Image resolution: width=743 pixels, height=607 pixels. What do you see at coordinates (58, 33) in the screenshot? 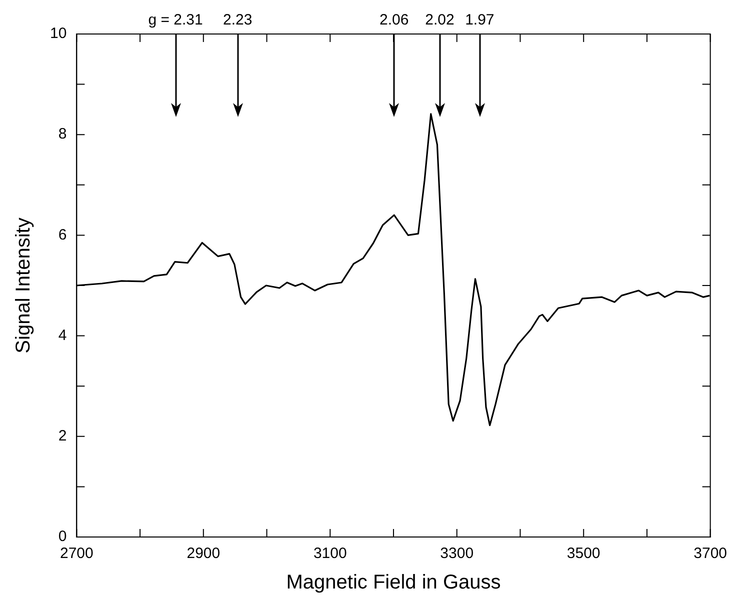
I see `y-tick-label: 10` at bounding box center [58, 33].